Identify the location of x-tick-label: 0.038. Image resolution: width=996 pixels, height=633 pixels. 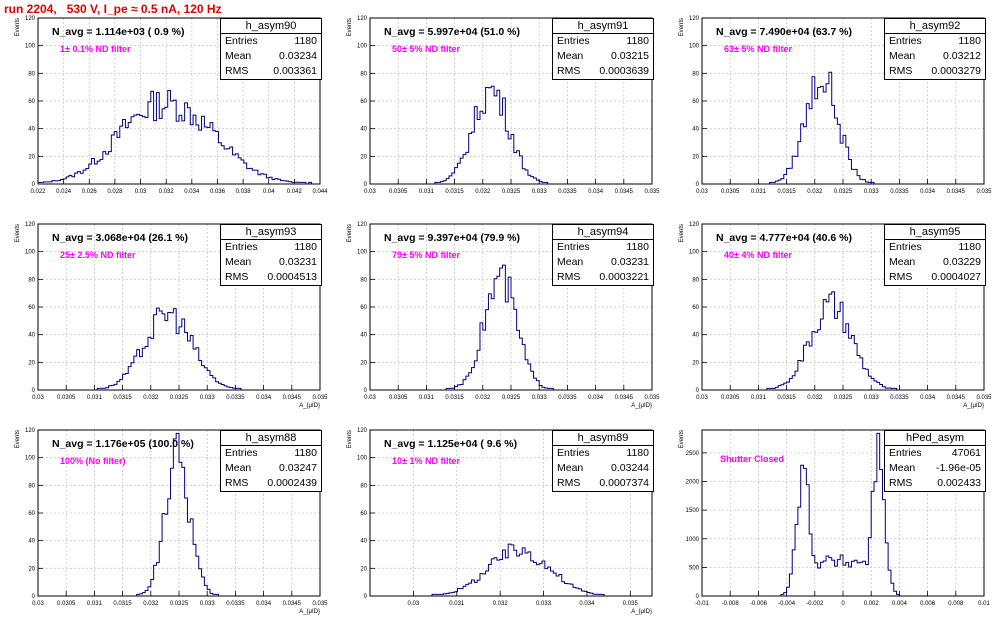
(244, 192).